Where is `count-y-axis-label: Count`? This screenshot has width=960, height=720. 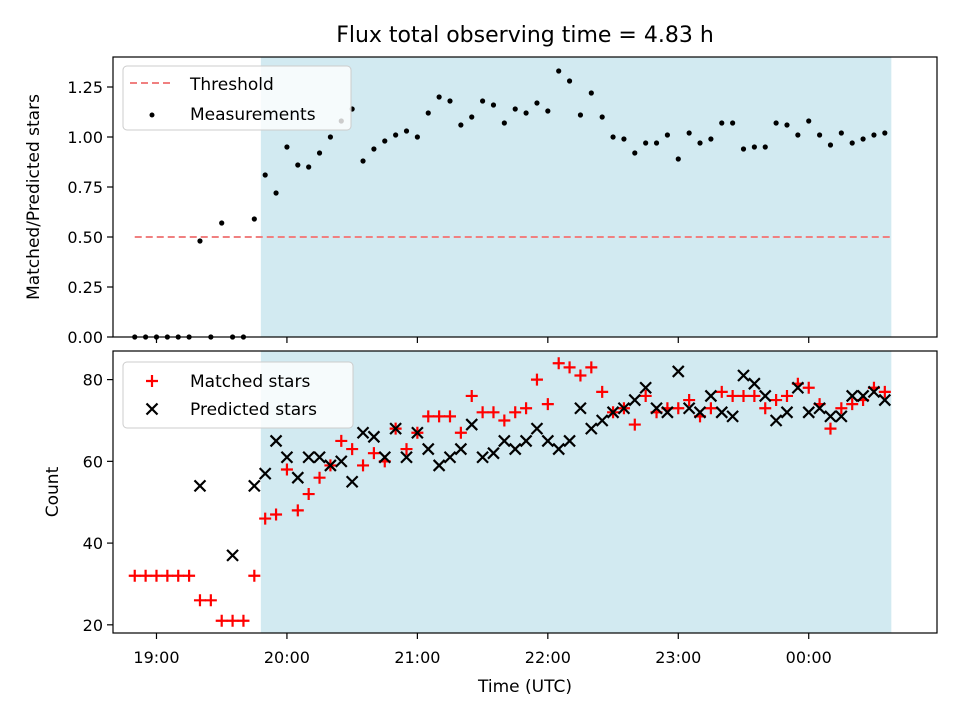 count-y-axis-label: Count is located at coordinates (53, 491).